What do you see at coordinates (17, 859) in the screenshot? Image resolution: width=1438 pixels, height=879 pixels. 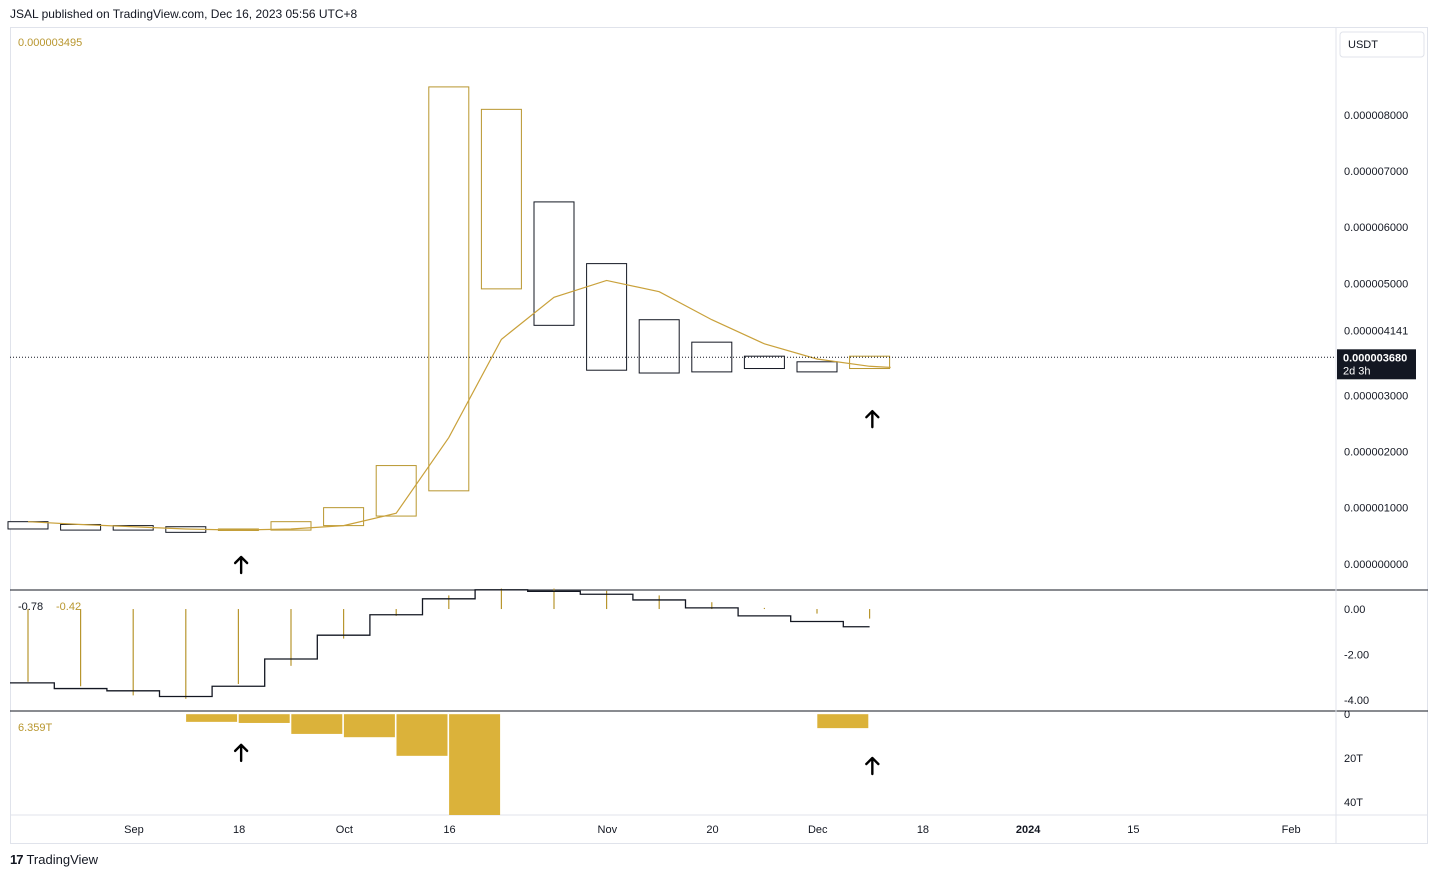 I see `tradingview-logo-icon: 17` at bounding box center [17, 859].